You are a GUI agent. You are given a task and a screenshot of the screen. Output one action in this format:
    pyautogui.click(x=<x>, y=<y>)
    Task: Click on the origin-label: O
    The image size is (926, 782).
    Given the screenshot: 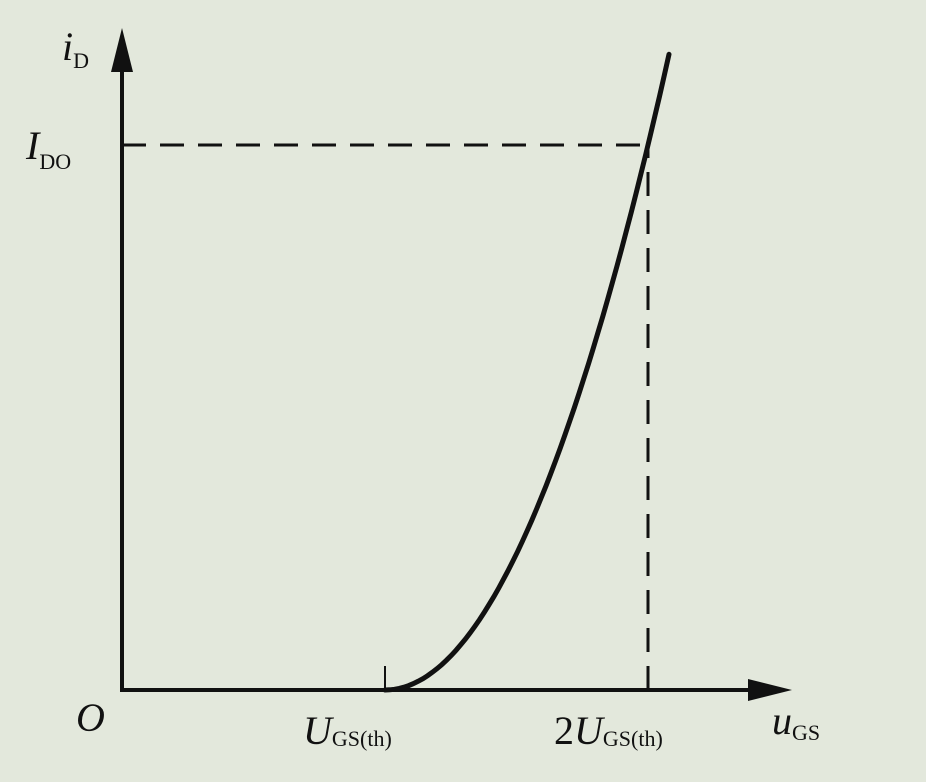 What is the action you would take?
    pyautogui.click(x=90, y=717)
    